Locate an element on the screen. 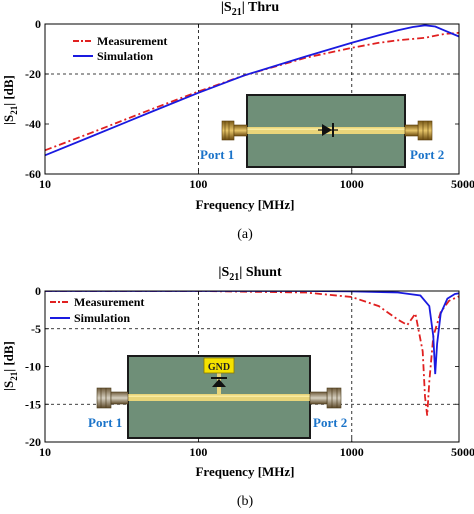 Image resolution: width=474 pixels, height=514 pixels. chart-a-port-1-label: Port 1 is located at coordinates (217, 154).